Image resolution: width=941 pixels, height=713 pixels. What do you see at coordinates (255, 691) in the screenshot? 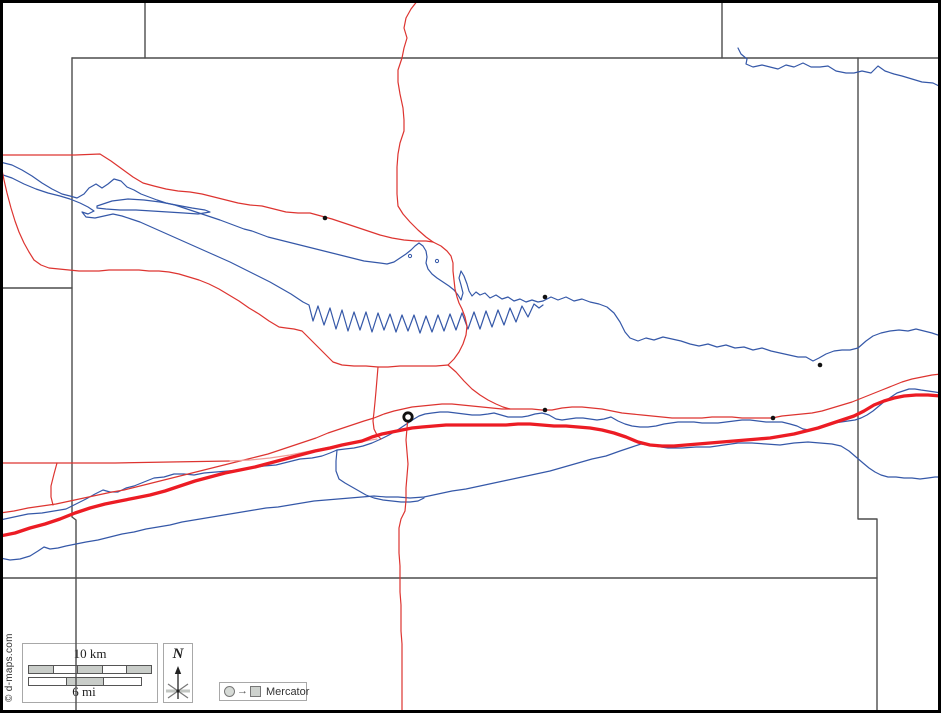
I see `projected-square-icon` at bounding box center [255, 691].